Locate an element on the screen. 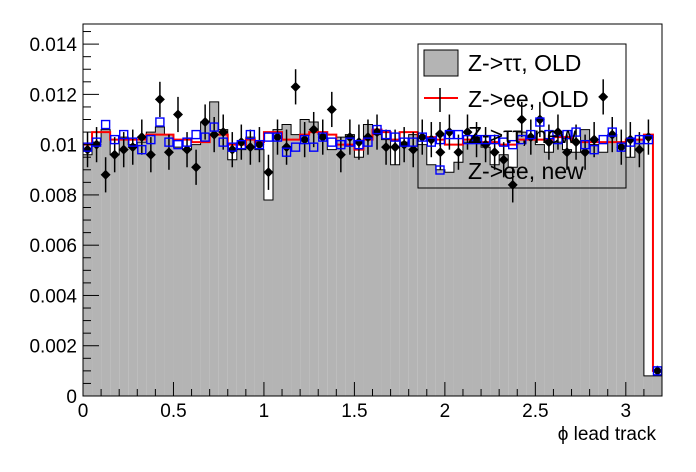 This screenshot has height=472, width=696. y-tick-label: 0.012 is located at coordinates (53, 95).